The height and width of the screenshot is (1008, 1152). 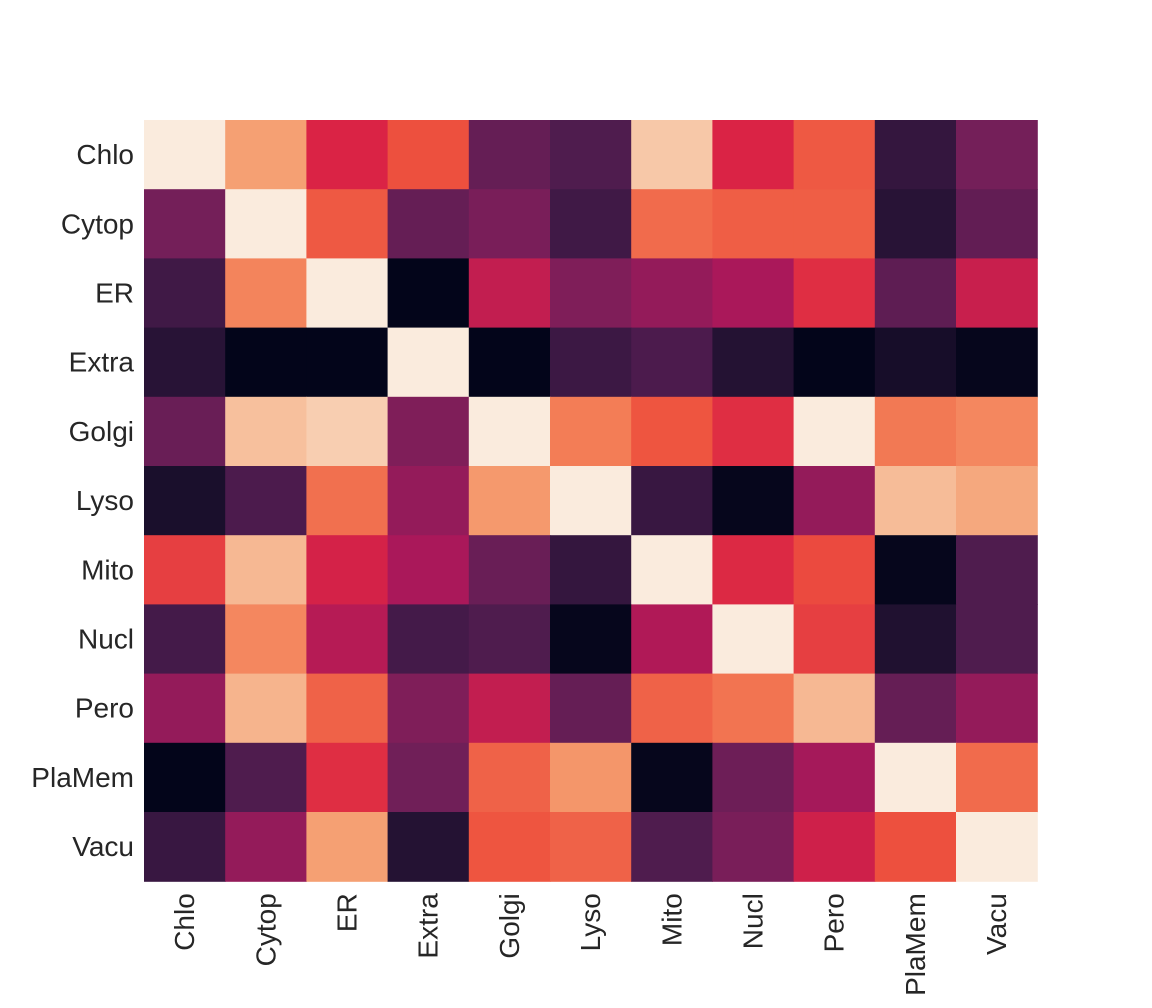 What do you see at coordinates (672, 155) in the screenshot?
I see `heatmap-cell-chlo-mito` at bounding box center [672, 155].